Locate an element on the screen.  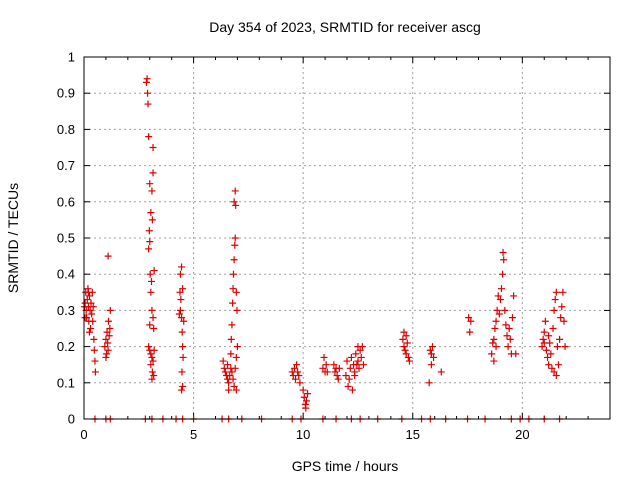
y-tick-label: 1 is located at coordinates (71, 57).